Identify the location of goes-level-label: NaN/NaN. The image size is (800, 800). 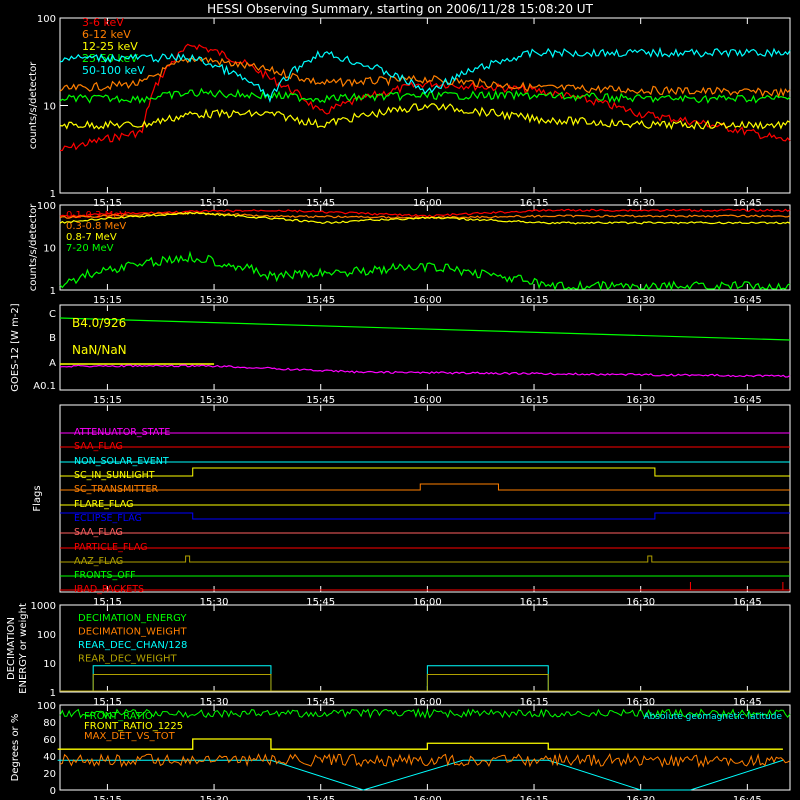
(99, 350).